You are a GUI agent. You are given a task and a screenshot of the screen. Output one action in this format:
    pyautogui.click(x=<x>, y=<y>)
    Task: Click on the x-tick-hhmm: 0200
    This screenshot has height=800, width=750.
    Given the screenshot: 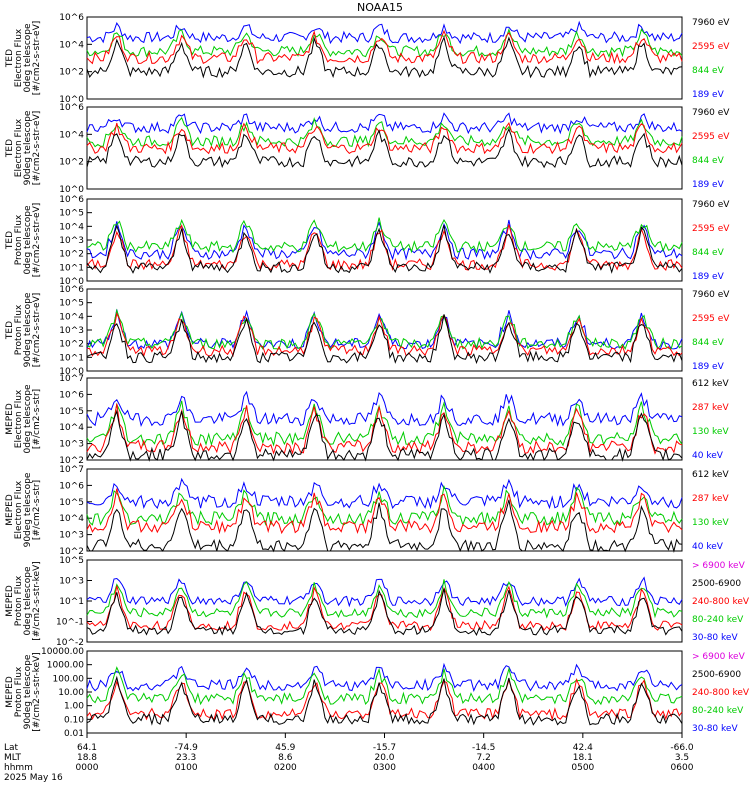 What is the action you would take?
    pyautogui.click(x=285, y=768)
    